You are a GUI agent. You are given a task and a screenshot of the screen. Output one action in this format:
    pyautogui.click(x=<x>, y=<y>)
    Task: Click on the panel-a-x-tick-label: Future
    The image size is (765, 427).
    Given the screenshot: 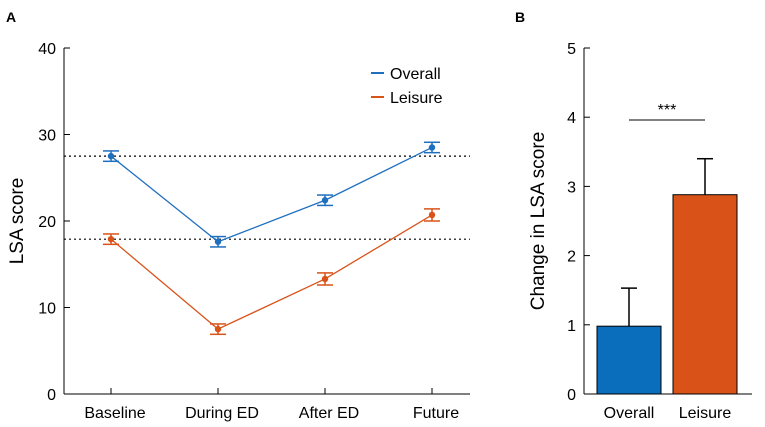 What is the action you would take?
    pyautogui.click(x=436, y=413)
    